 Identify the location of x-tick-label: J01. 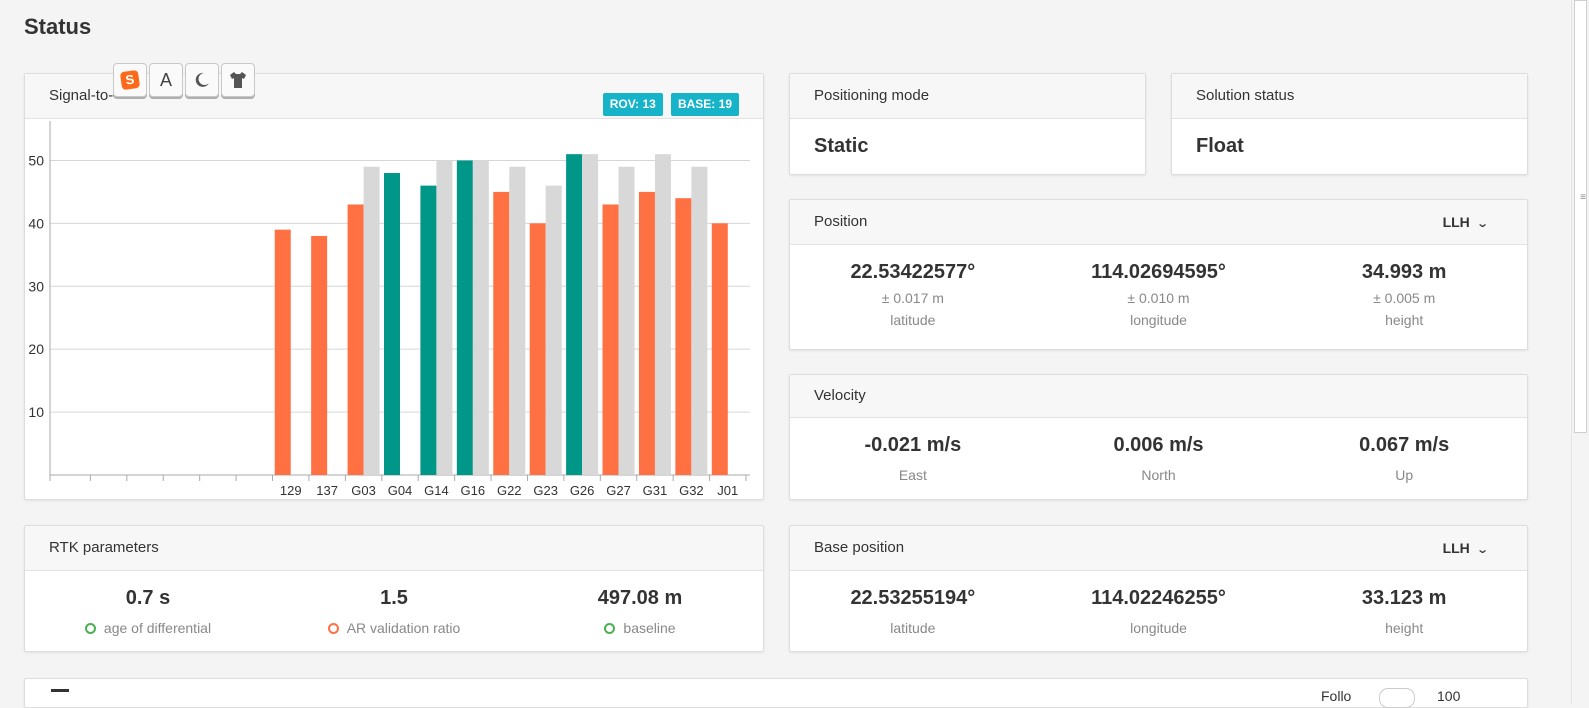
(727, 490).